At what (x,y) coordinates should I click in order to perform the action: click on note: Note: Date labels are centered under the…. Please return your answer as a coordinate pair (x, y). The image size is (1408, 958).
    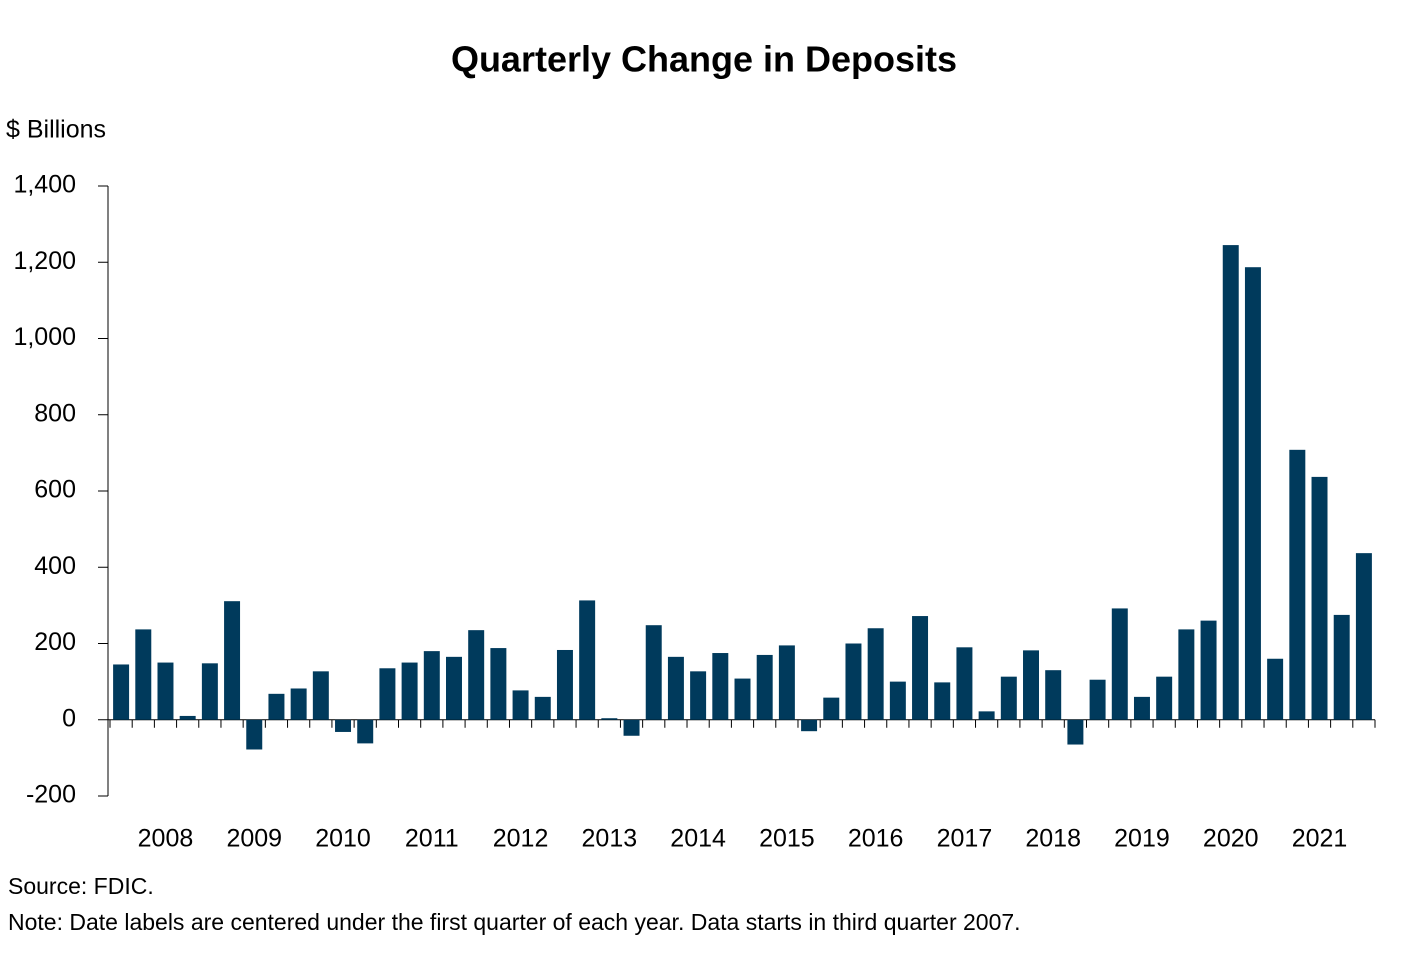
    Looking at the image, I should click on (514, 922).